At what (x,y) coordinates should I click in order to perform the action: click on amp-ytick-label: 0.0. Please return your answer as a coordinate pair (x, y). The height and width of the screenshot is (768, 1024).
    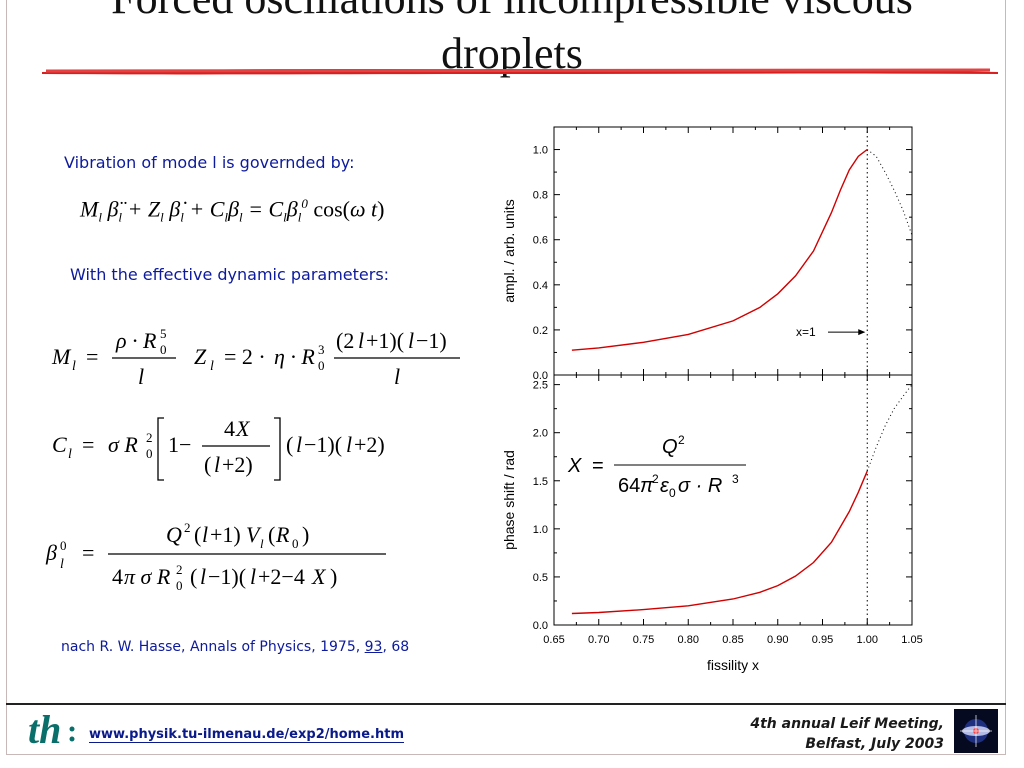
    Looking at the image, I should click on (540, 376).